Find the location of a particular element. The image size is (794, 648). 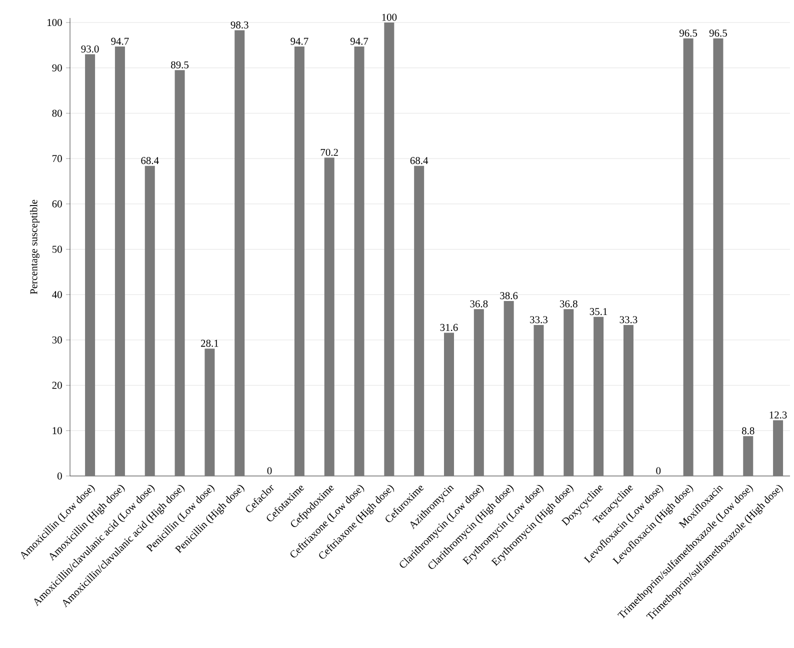

data-label: 70.2 is located at coordinates (329, 152).